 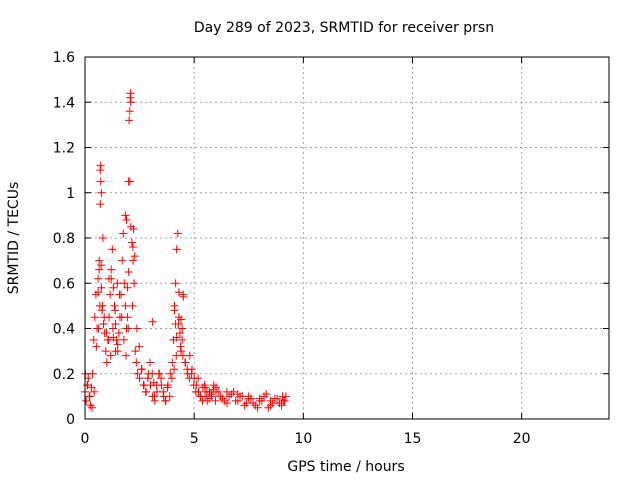 I want to click on y-tick-label: 0.6, so click(x=64, y=284).